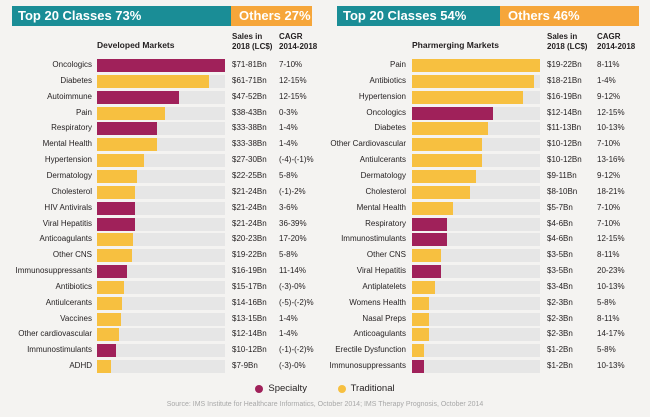 This screenshot has height=417, width=650. I want to click on share-banner: Top 20 Classes 54% Others 46%, so click(488, 16).